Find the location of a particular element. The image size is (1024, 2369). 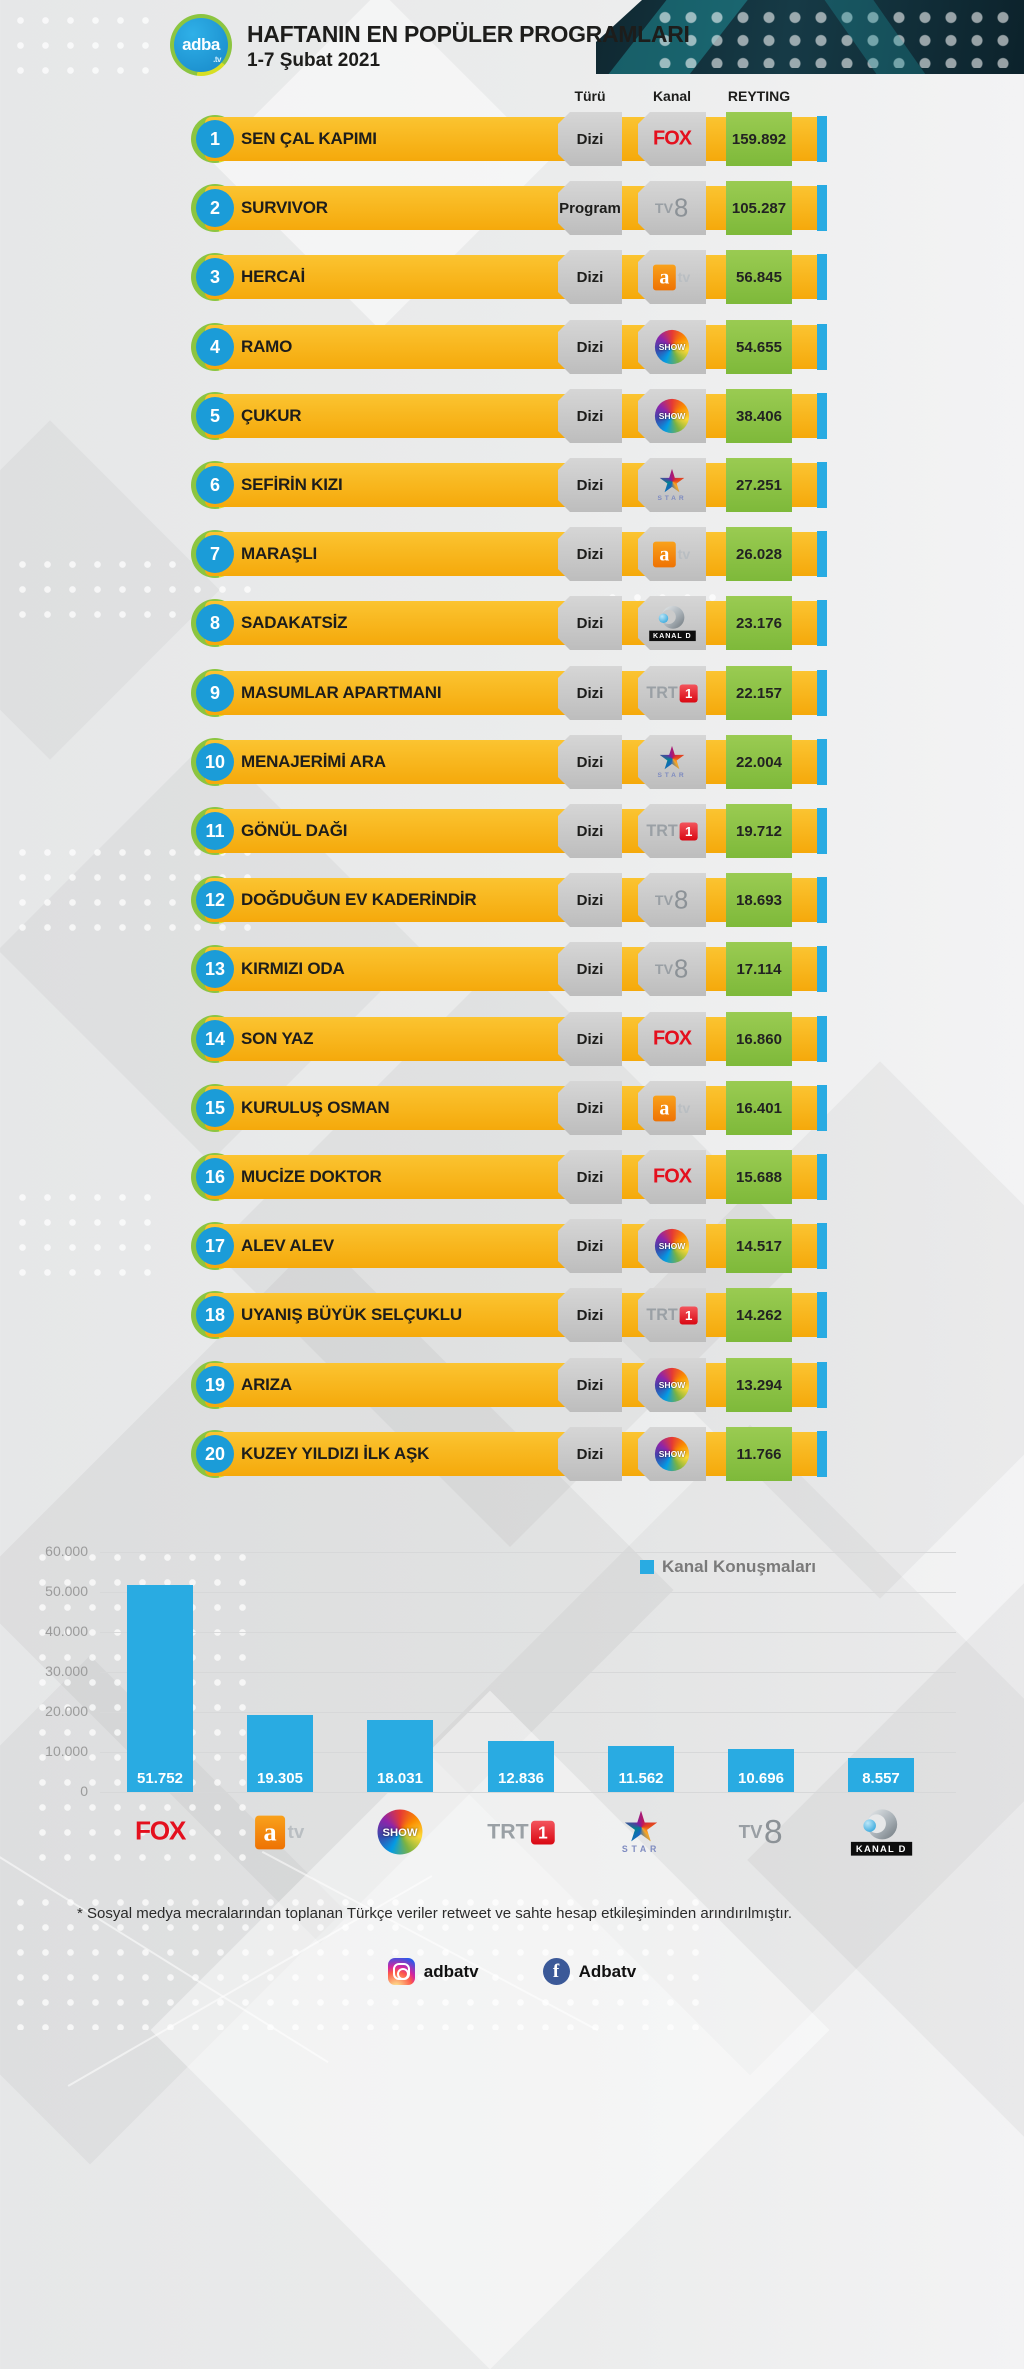

rank-badge: 9 is located at coordinates (215, 693).